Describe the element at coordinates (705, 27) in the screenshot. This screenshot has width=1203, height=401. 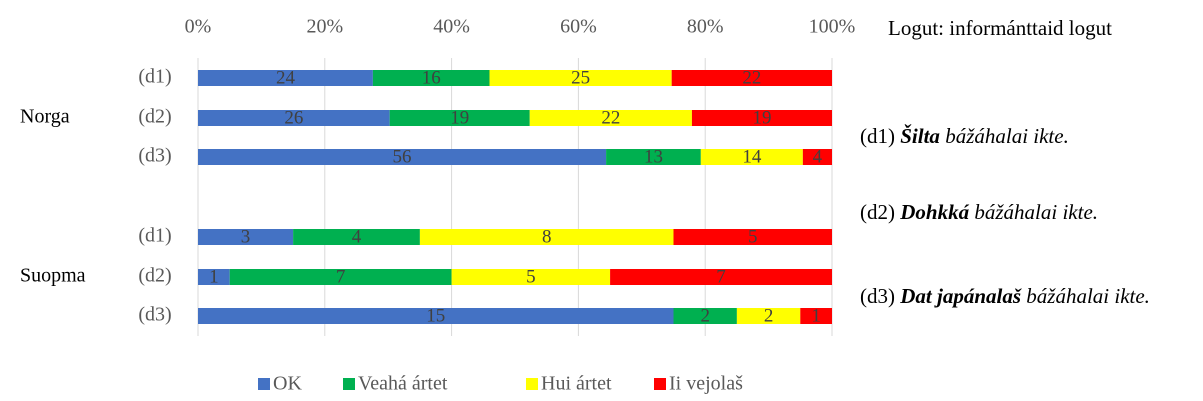
I see `x-tick-label: 80%` at that location.